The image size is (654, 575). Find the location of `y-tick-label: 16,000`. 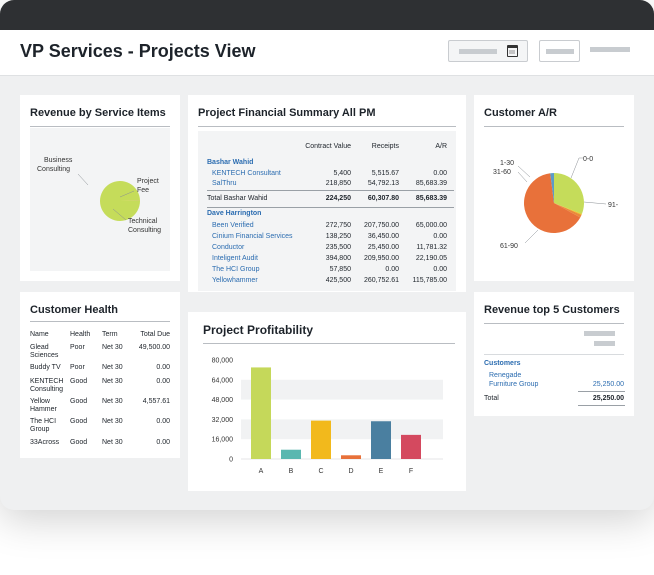

y-tick-label: 16,000 is located at coordinates (223, 440).